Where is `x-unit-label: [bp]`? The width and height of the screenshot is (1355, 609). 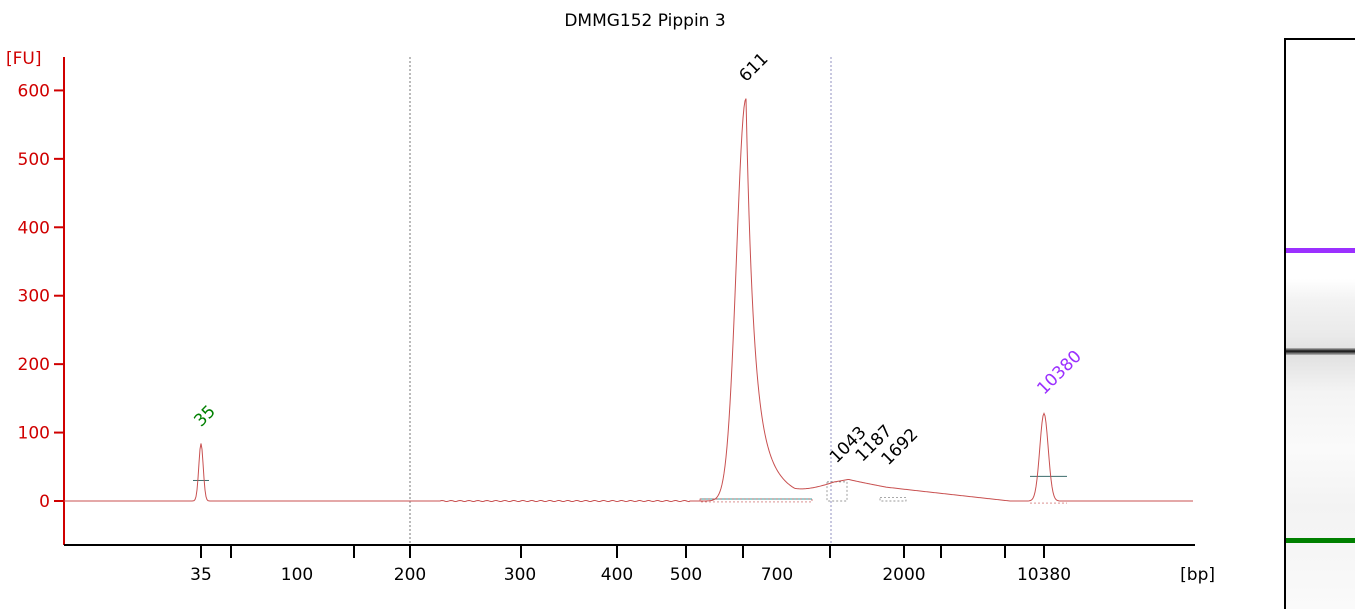 x-unit-label: [bp] is located at coordinates (1197, 575).